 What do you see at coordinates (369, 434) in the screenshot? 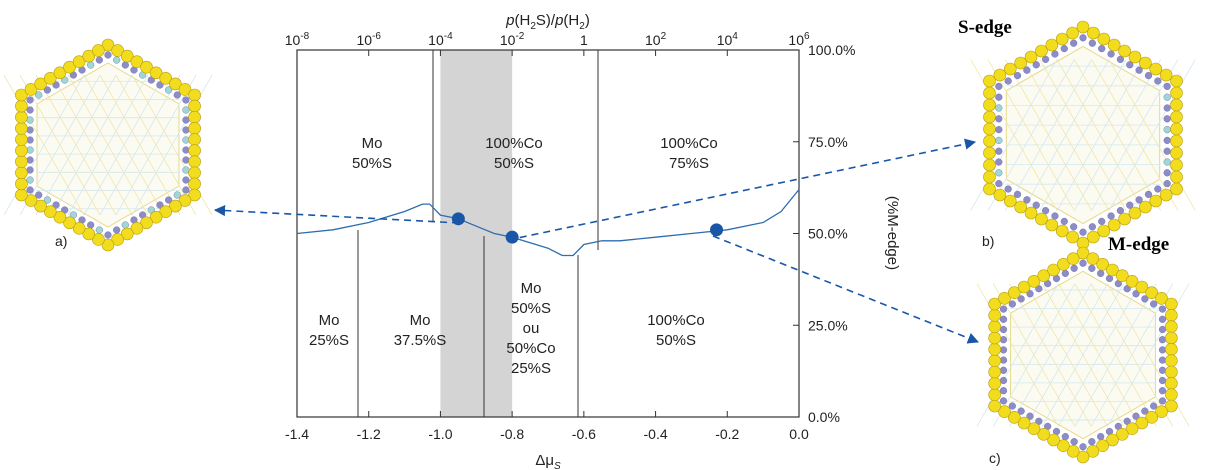
I see `bottom-tick-label: -1.2` at bounding box center [369, 434].